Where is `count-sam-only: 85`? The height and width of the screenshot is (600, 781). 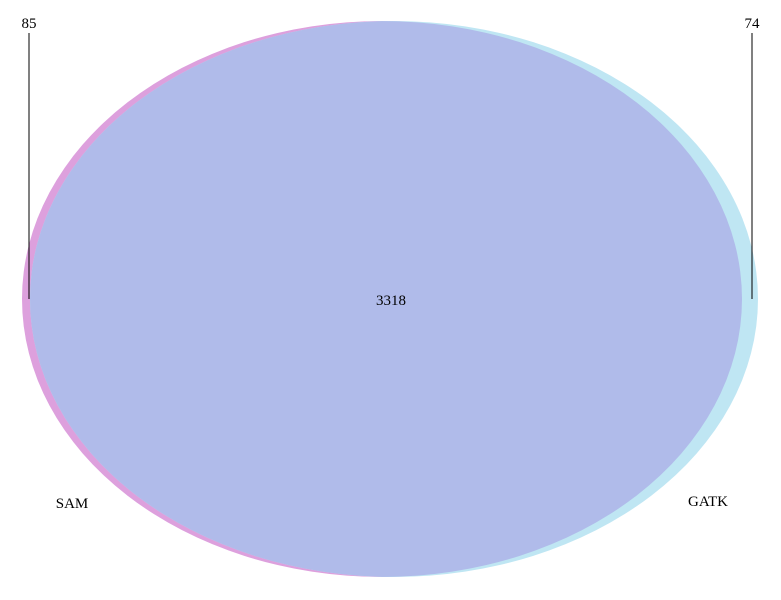
count-sam-only: 85 is located at coordinates (29, 24).